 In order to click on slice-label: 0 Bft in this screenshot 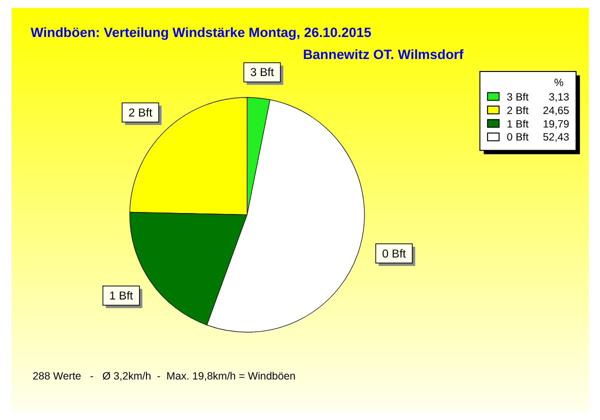, I will do `click(394, 254)`.